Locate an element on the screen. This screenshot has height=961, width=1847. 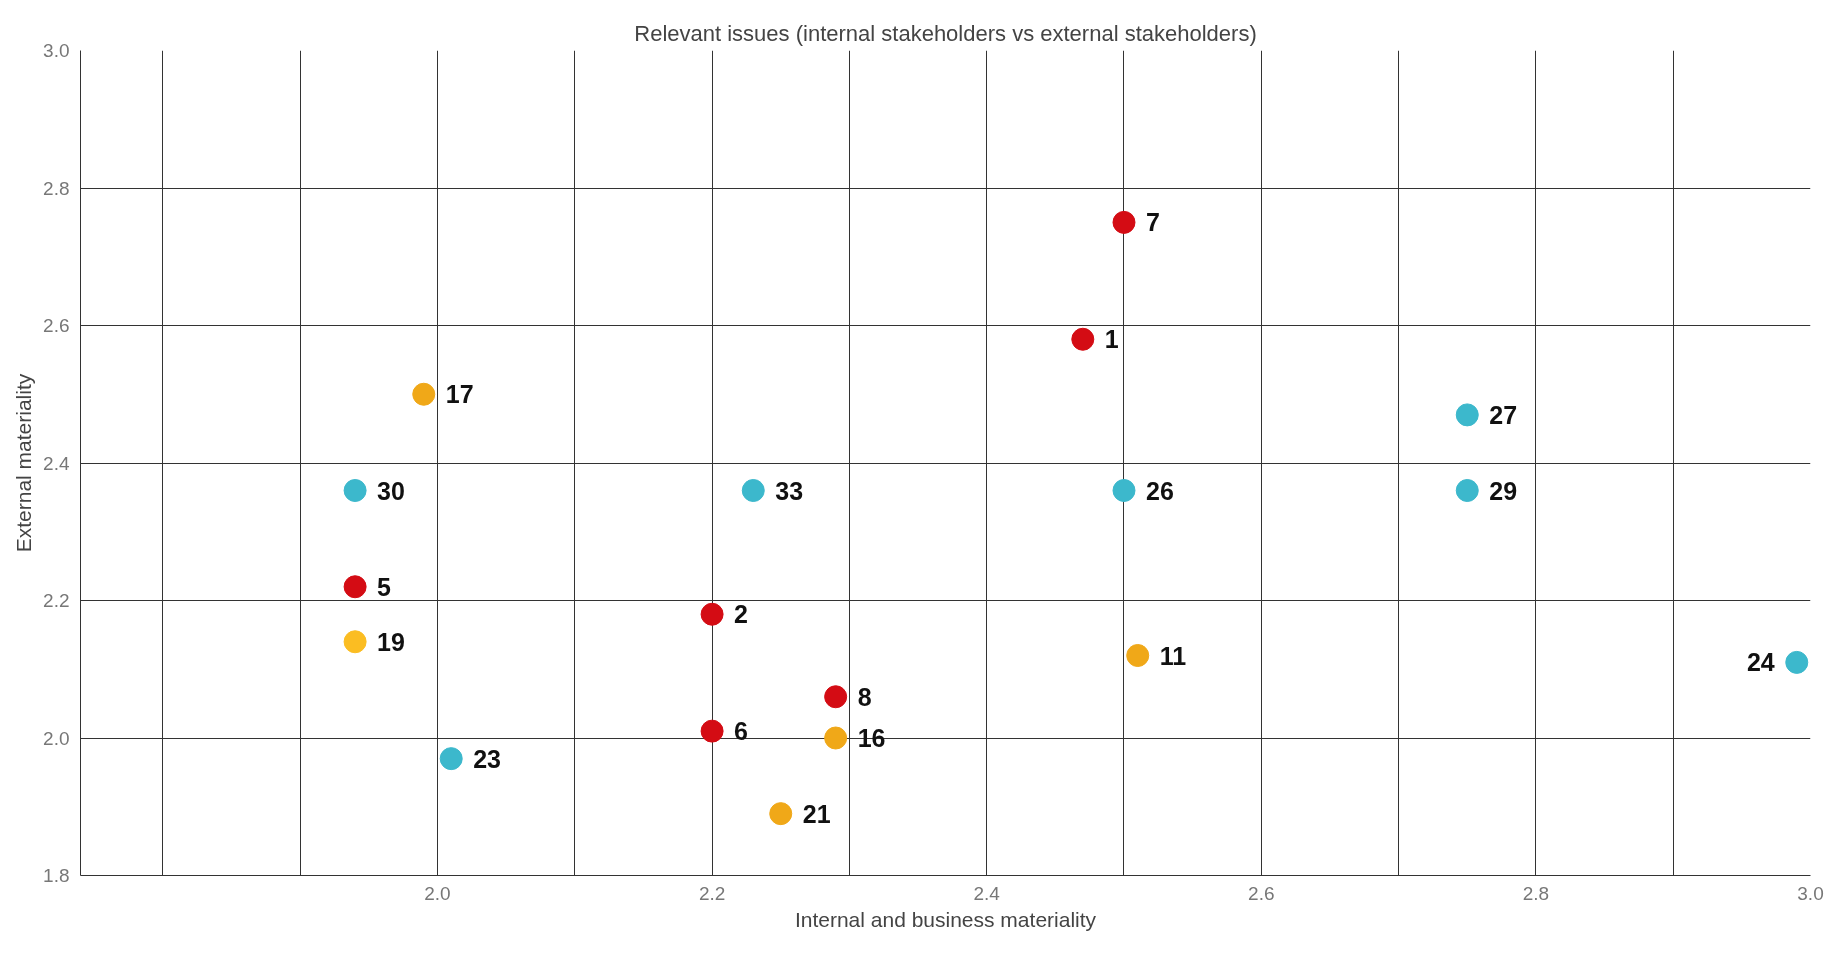
x-axis-title: Internal and business materiality is located at coordinates (945, 919).